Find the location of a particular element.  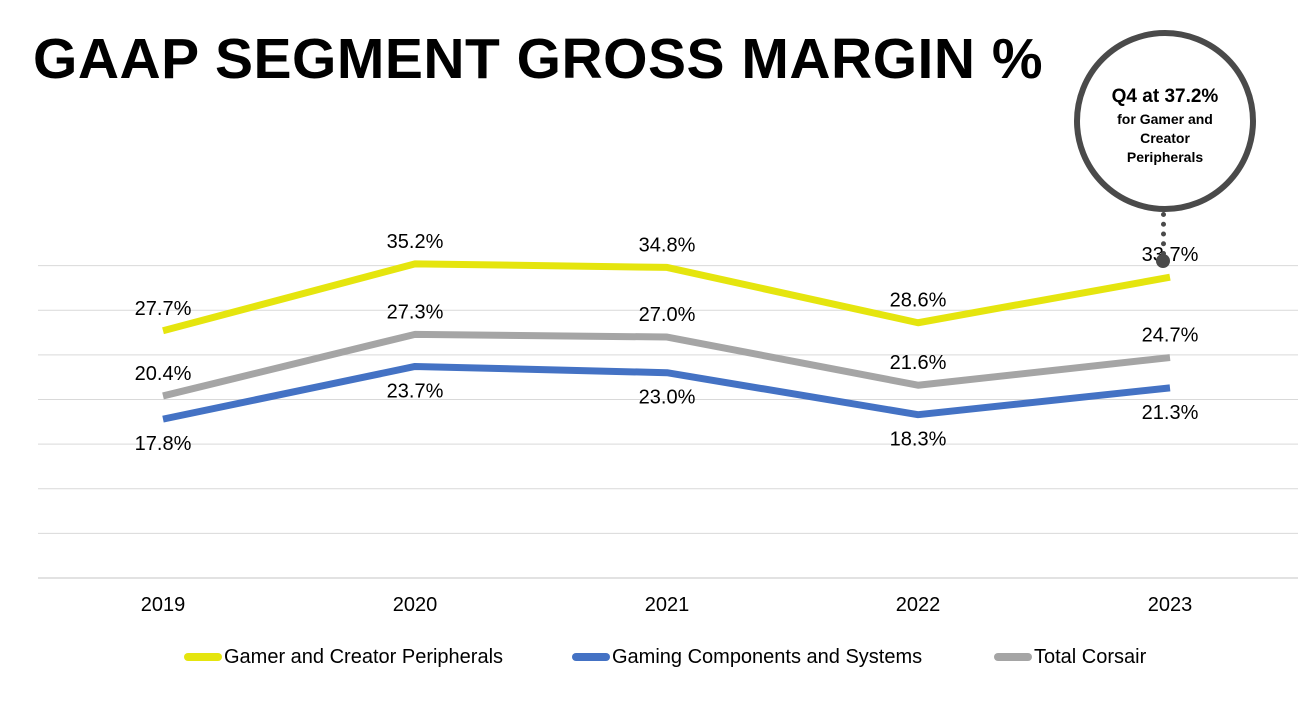

x-tick-label: 2019 is located at coordinates (163, 605).